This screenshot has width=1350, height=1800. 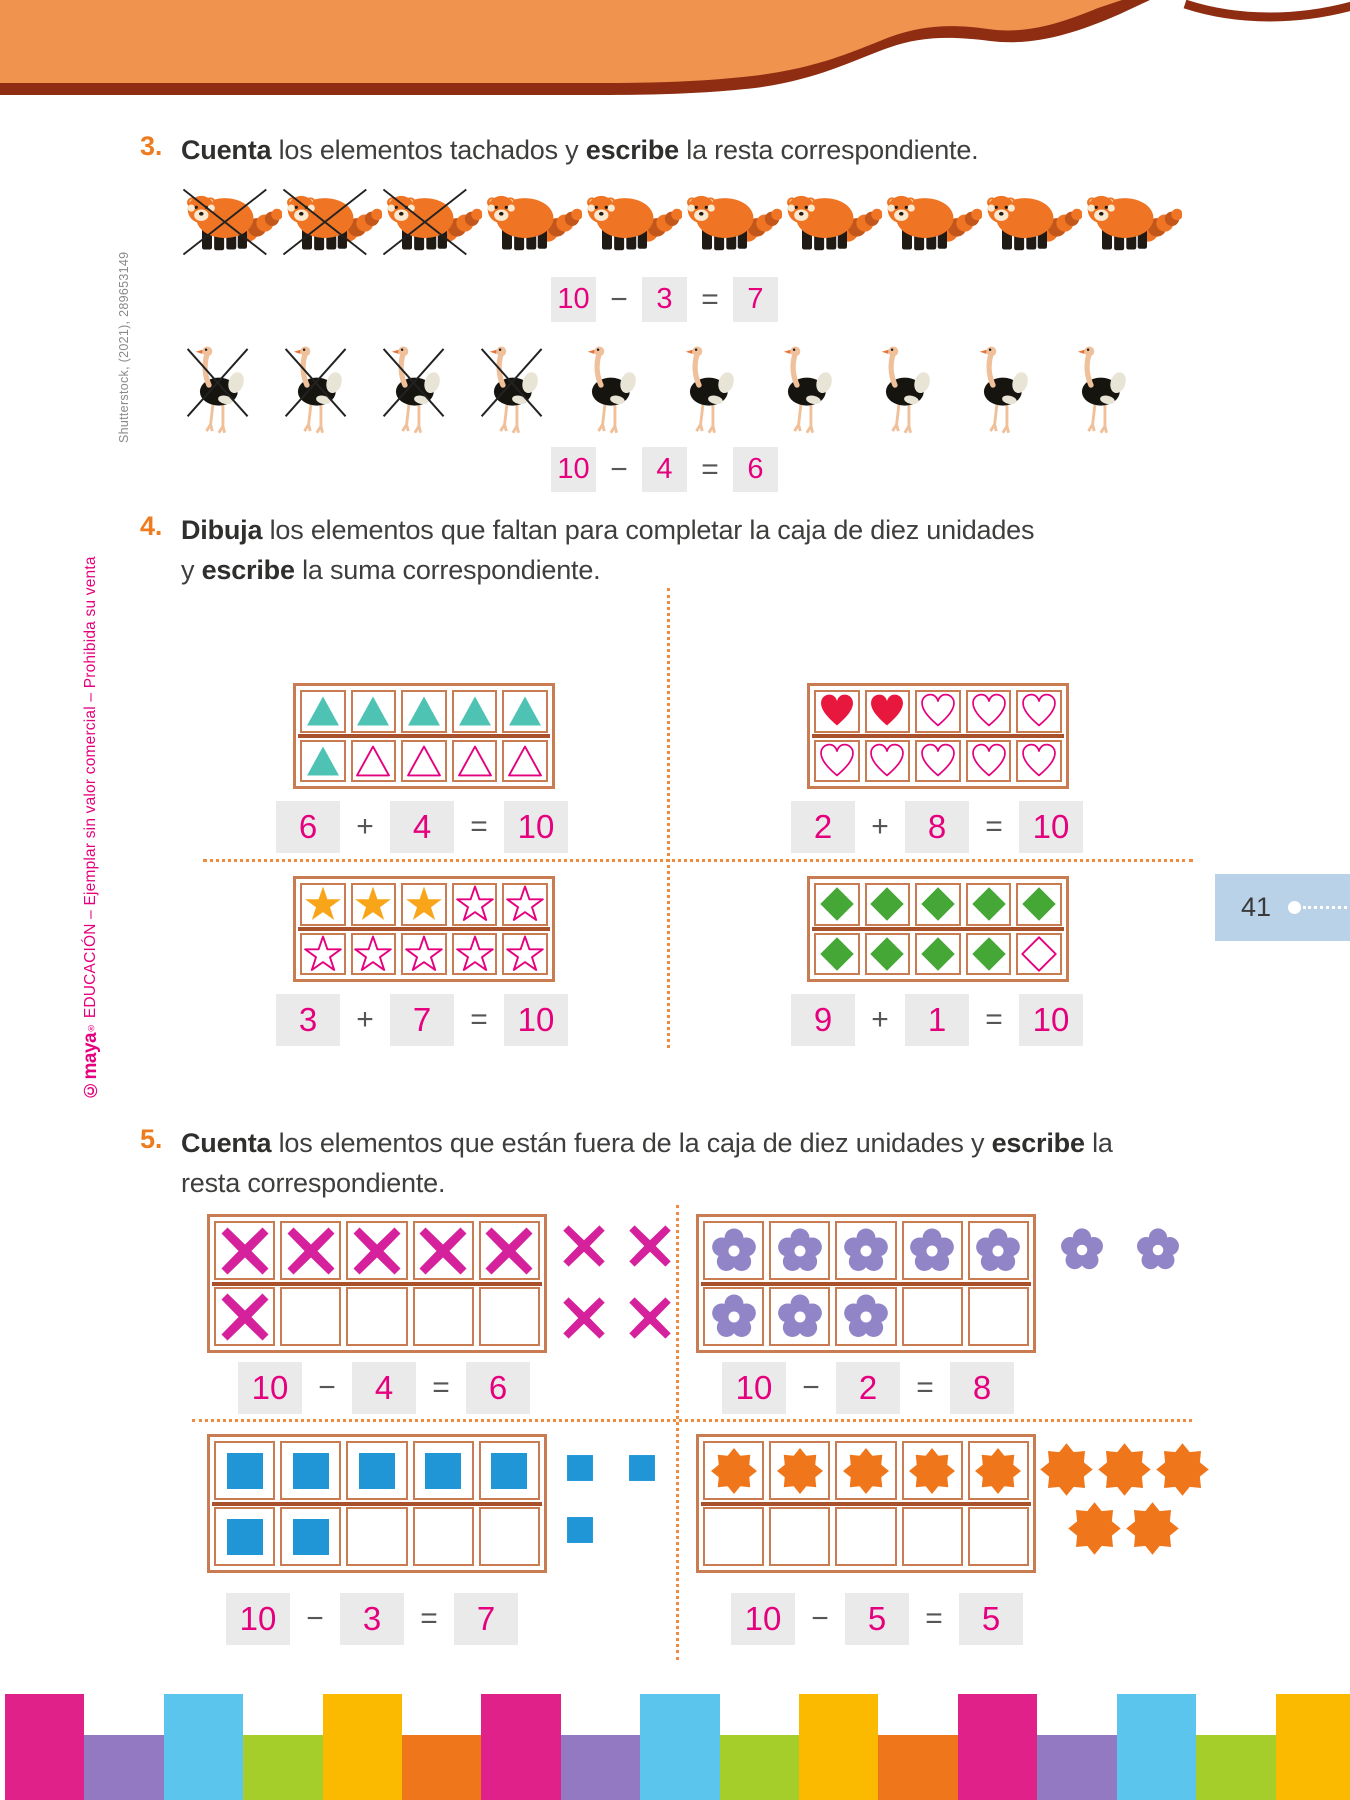 What do you see at coordinates (91, 1027) in the screenshot?
I see `registered-mark: ®` at bounding box center [91, 1027].